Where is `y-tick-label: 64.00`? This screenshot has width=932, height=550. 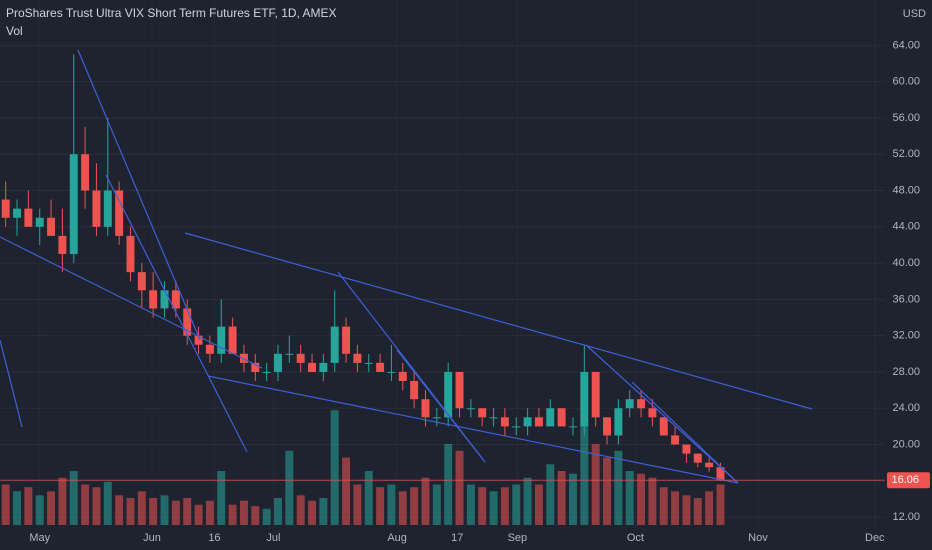 y-tick-label: 64.00 is located at coordinates (906, 45).